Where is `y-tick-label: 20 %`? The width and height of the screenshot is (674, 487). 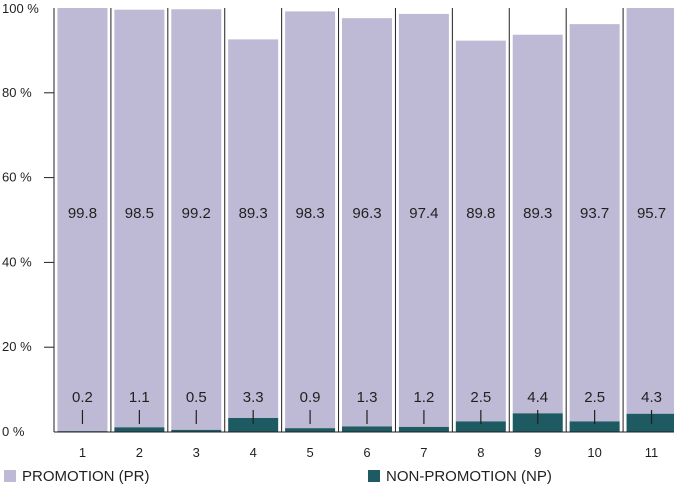 y-tick-label: 20 % is located at coordinates (17, 346).